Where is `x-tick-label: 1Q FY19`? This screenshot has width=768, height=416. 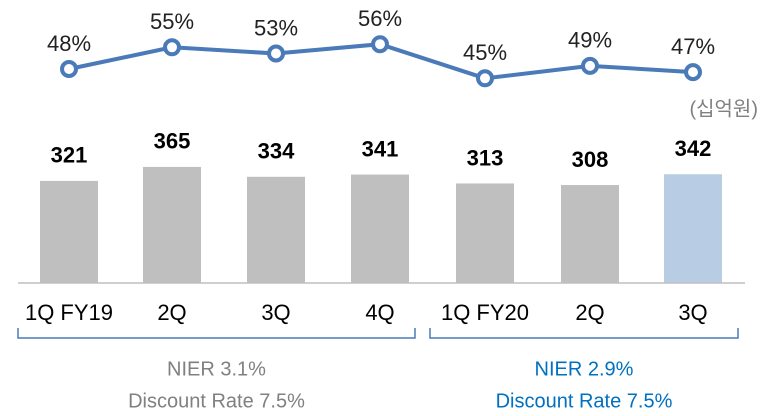
x-tick-label: 1Q FY19 is located at coordinates (69, 312).